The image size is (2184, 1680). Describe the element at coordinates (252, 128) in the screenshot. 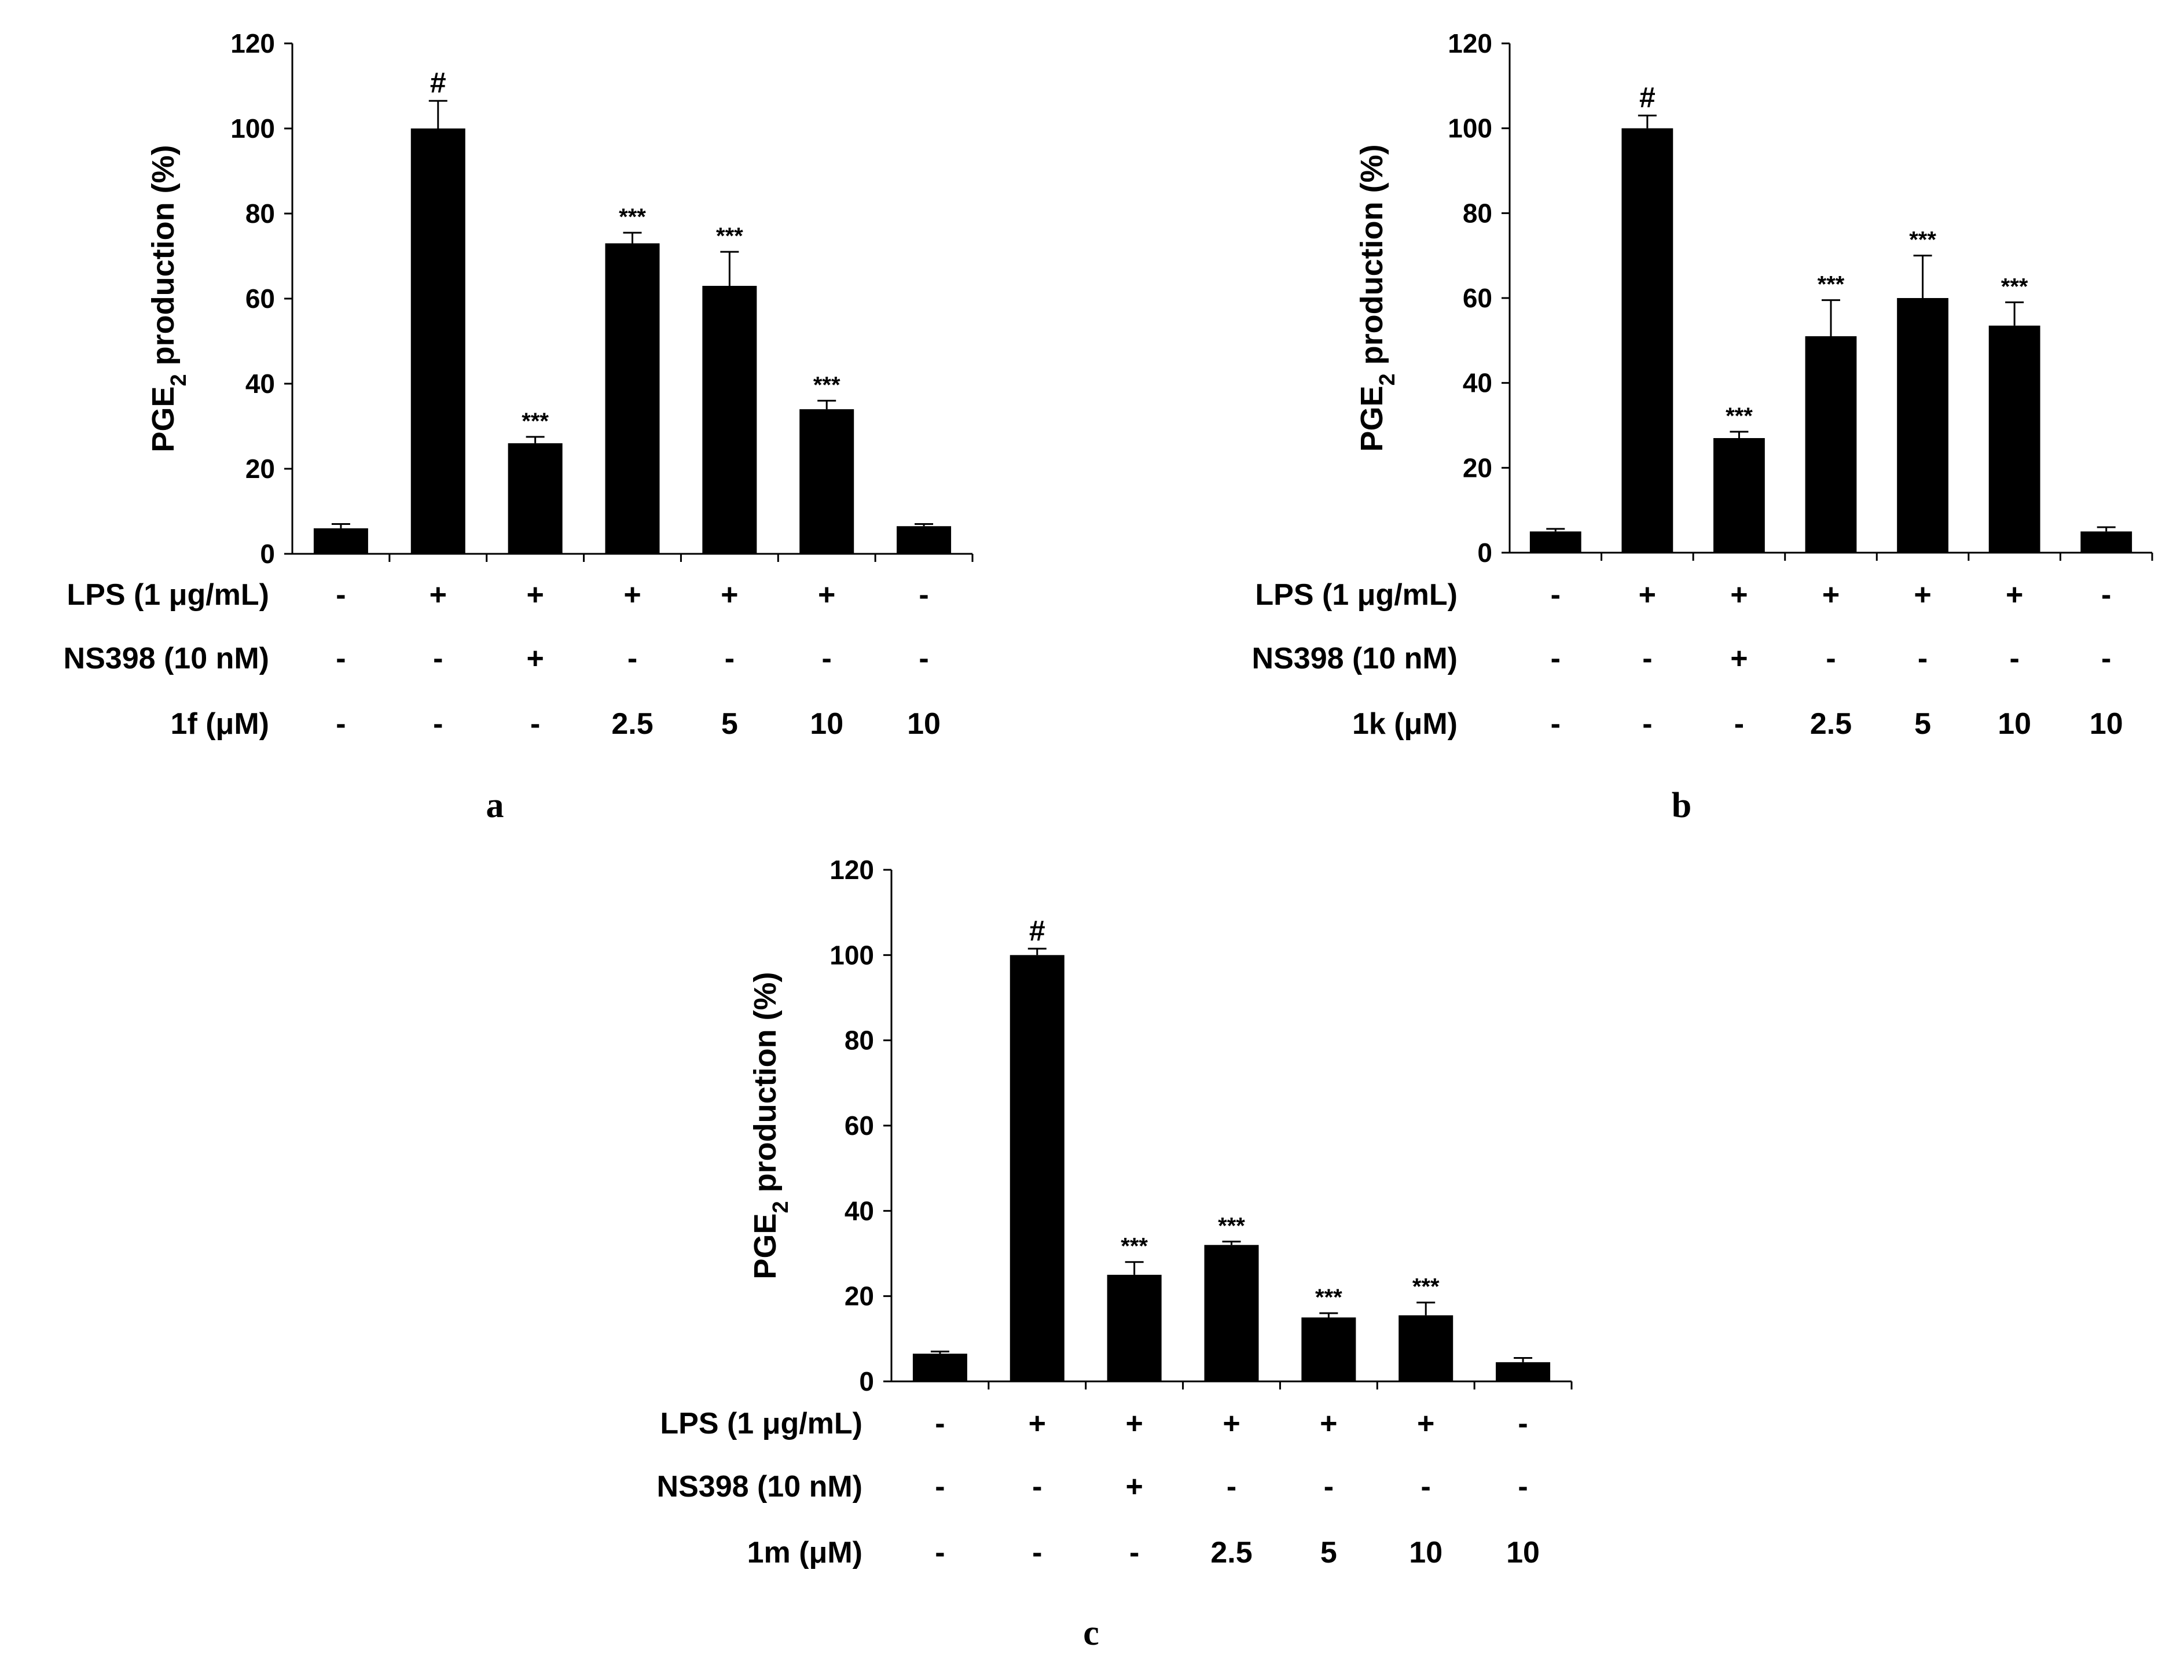

I see `y-tick-label-a: 100` at that location.